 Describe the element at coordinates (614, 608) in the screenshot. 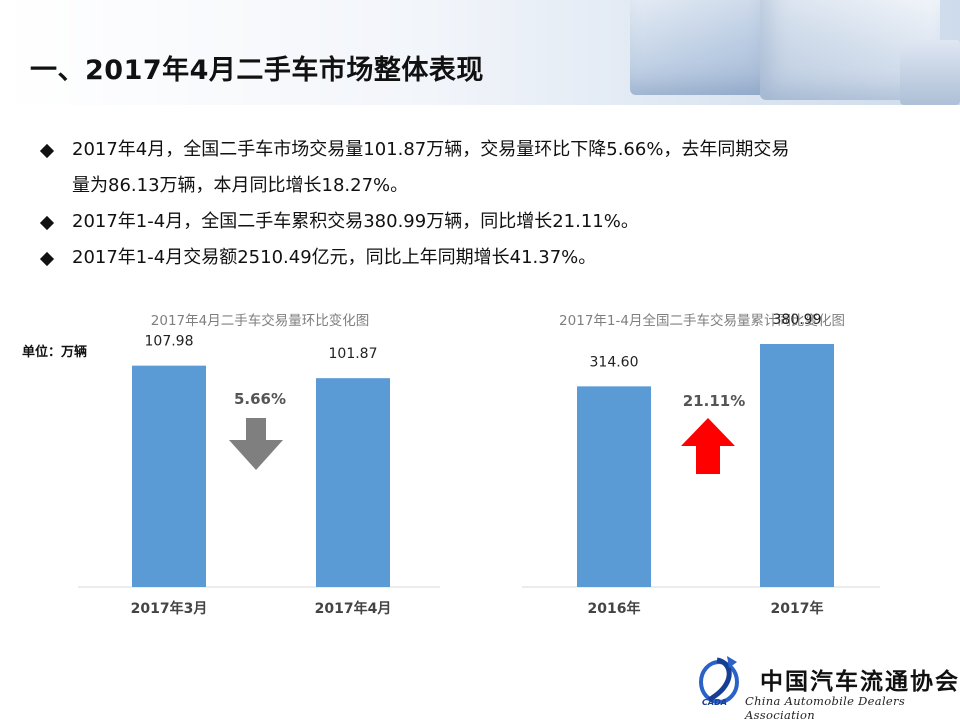

I see `category-label: 2016年` at that location.